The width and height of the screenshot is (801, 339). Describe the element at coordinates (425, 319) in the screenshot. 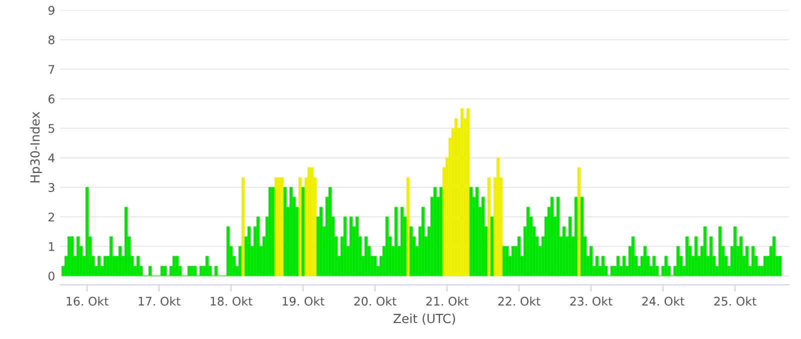

I see `x-axis-title: Zeit (UTC)` at that location.